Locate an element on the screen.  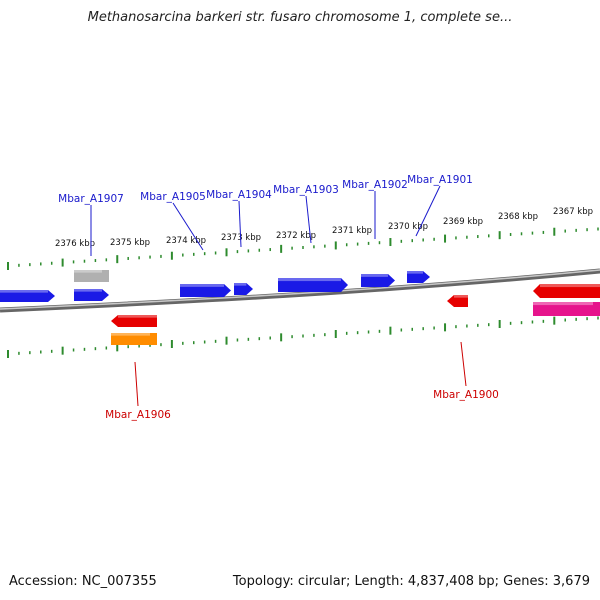
chromosome-backbone is located at coordinates (300, 290).